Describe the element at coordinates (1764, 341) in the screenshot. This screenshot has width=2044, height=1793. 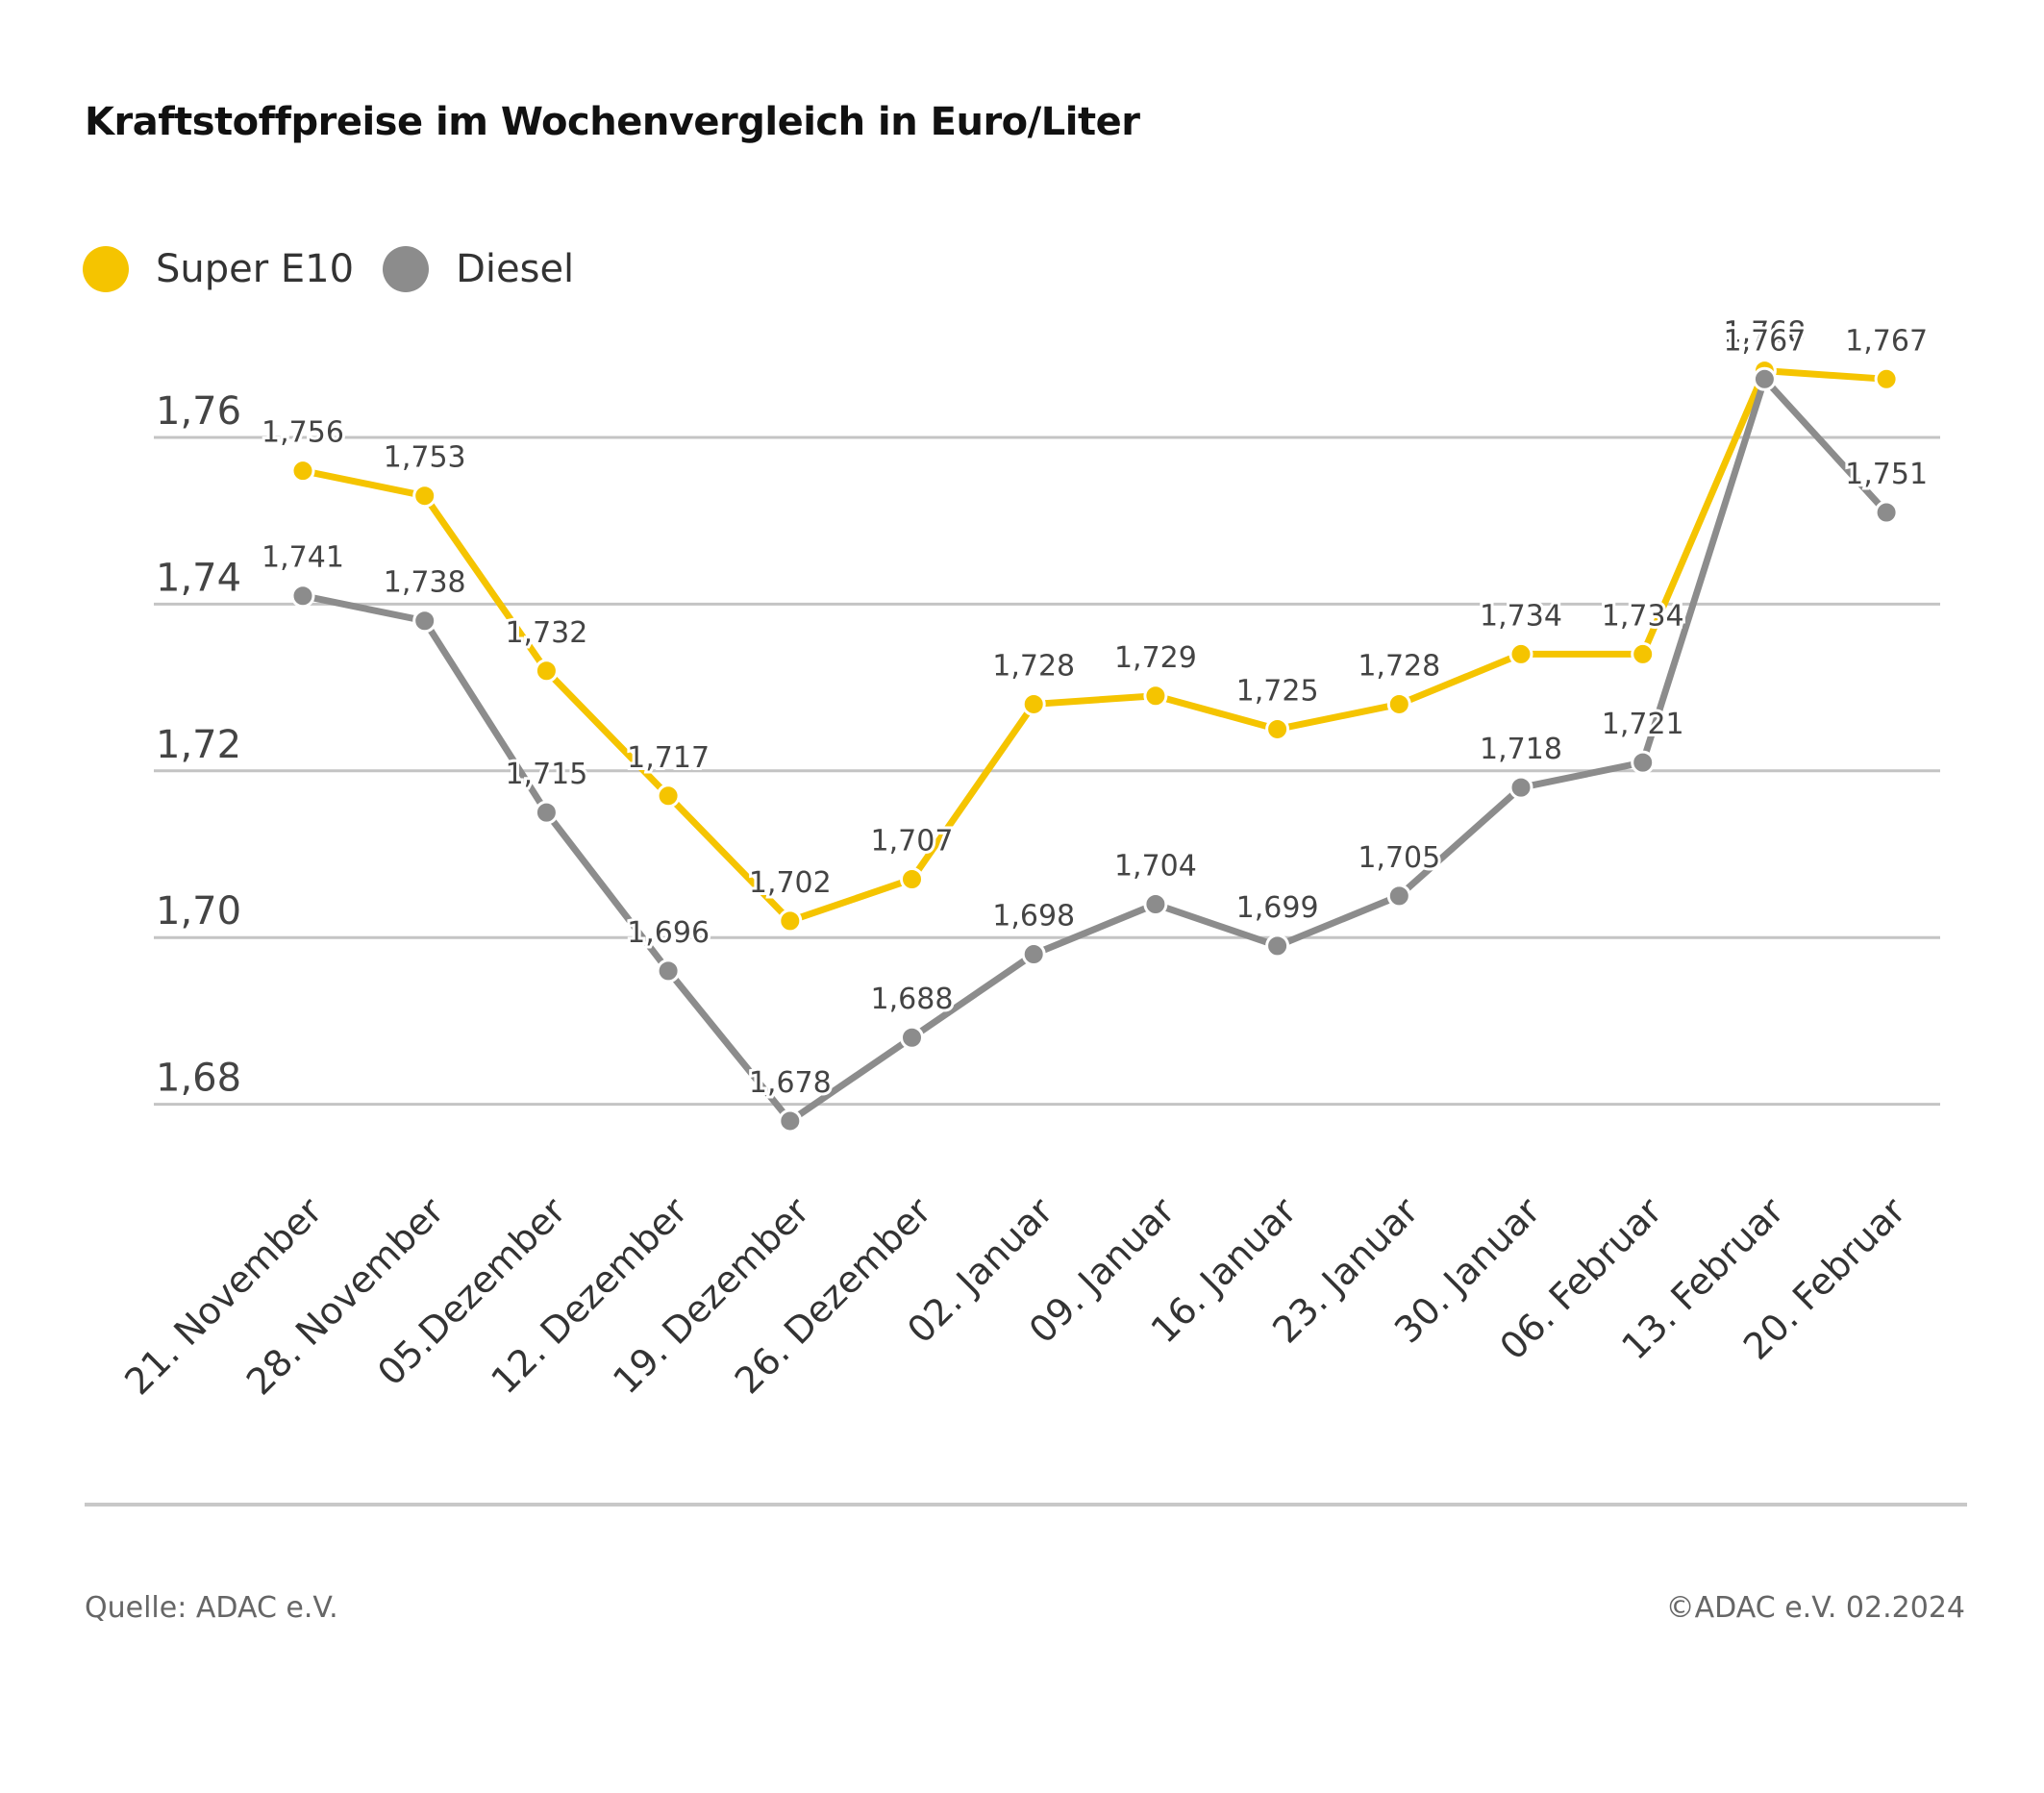
I see `data-label-diesel: 1,767` at that location.